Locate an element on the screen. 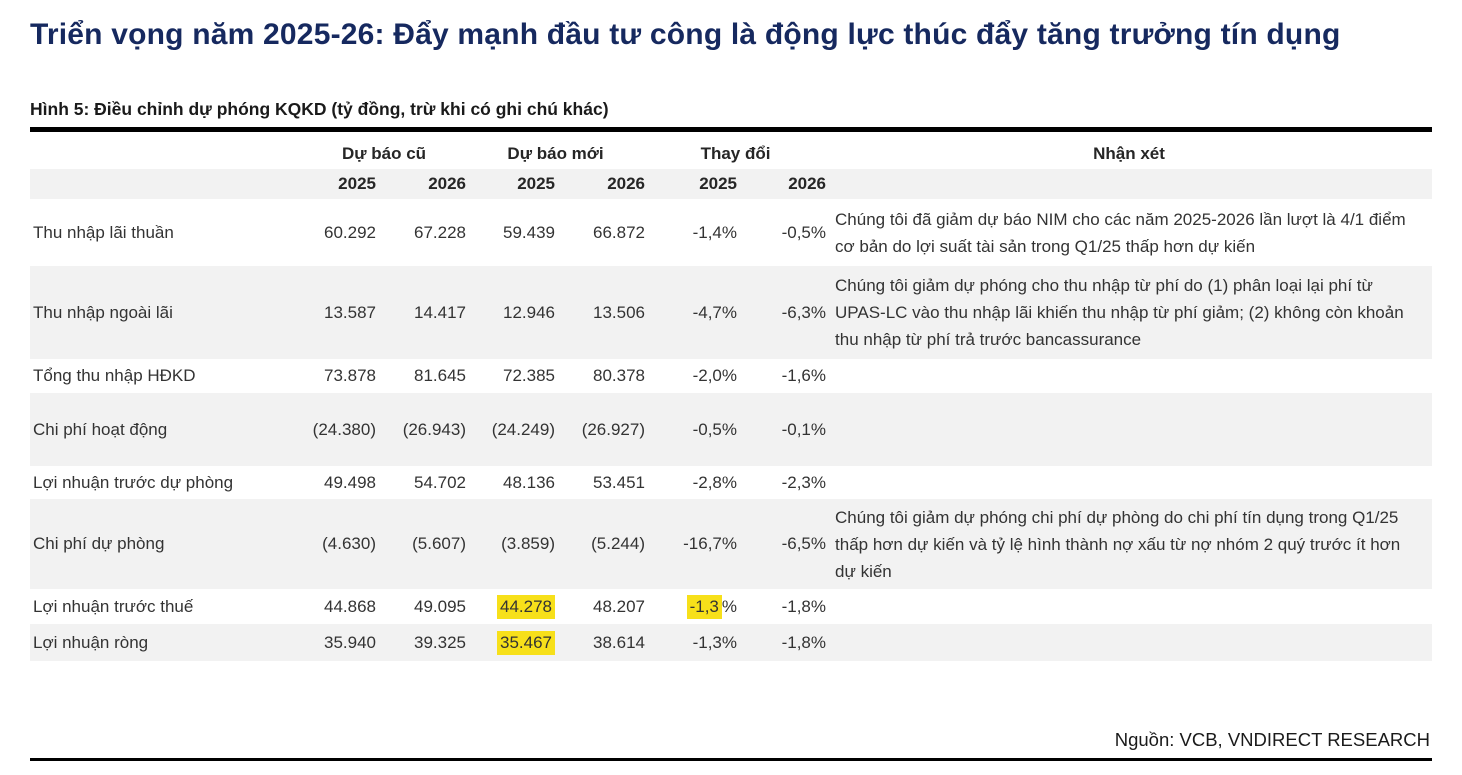 This screenshot has width=1462, height=775. value-cell: 48.207 is located at coordinates (619, 606).